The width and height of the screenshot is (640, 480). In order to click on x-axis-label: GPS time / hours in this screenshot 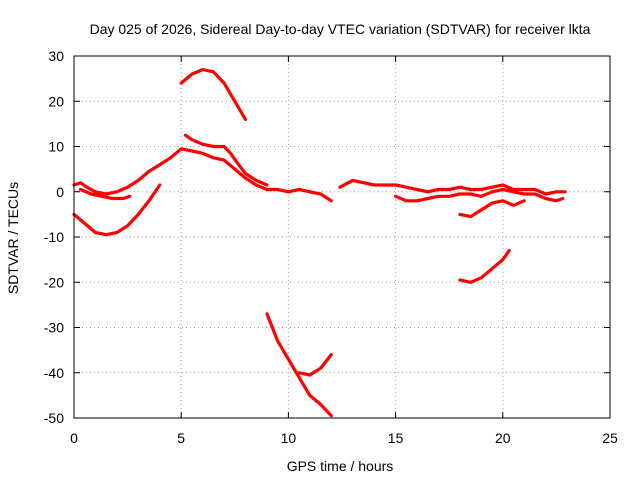, I will do `click(340, 466)`.